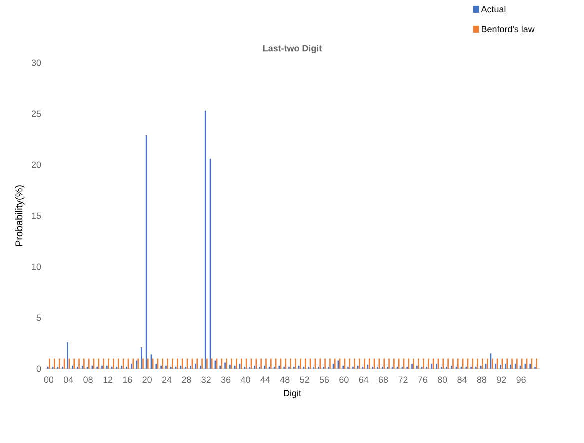 The height and width of the screenshot is (443, 584). What do you see at coordinates (37, 267) in the screenshot?
I see `y-tick-label: 10` at bounding box center [37, 267].